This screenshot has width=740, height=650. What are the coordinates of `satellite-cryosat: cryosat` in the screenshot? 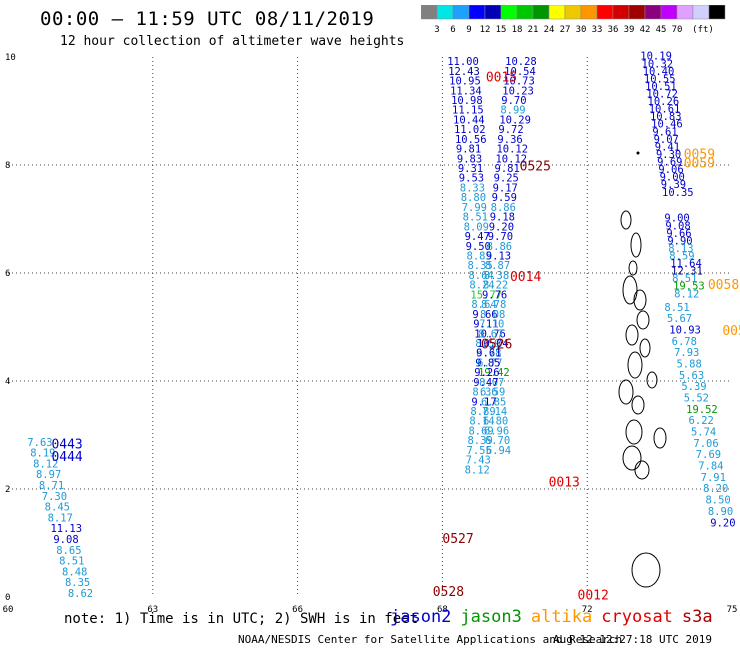 It's located at (637, 617).